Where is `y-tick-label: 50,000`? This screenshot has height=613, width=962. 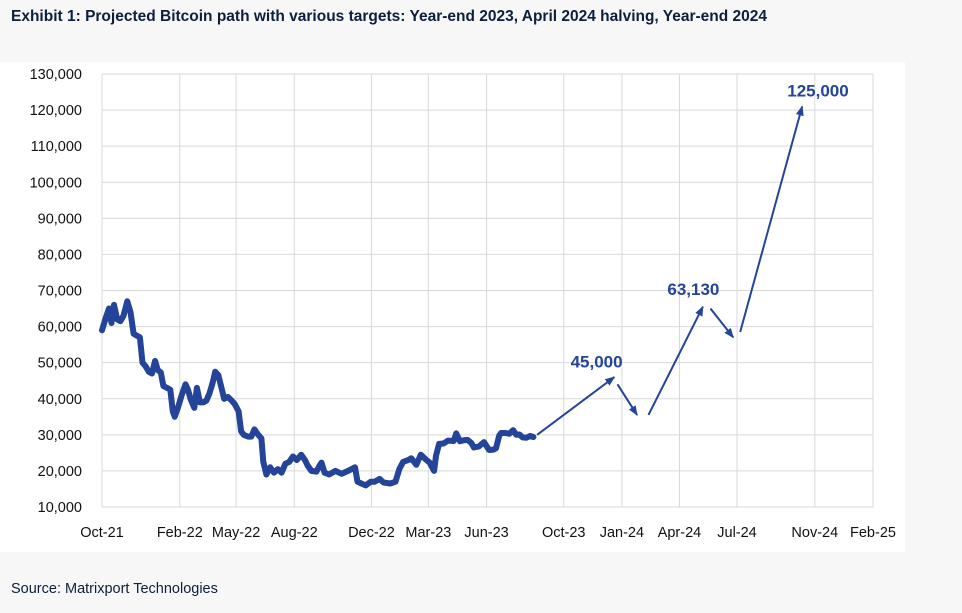
y-tick-label: 50,000 is located at coordinates (60, 364).